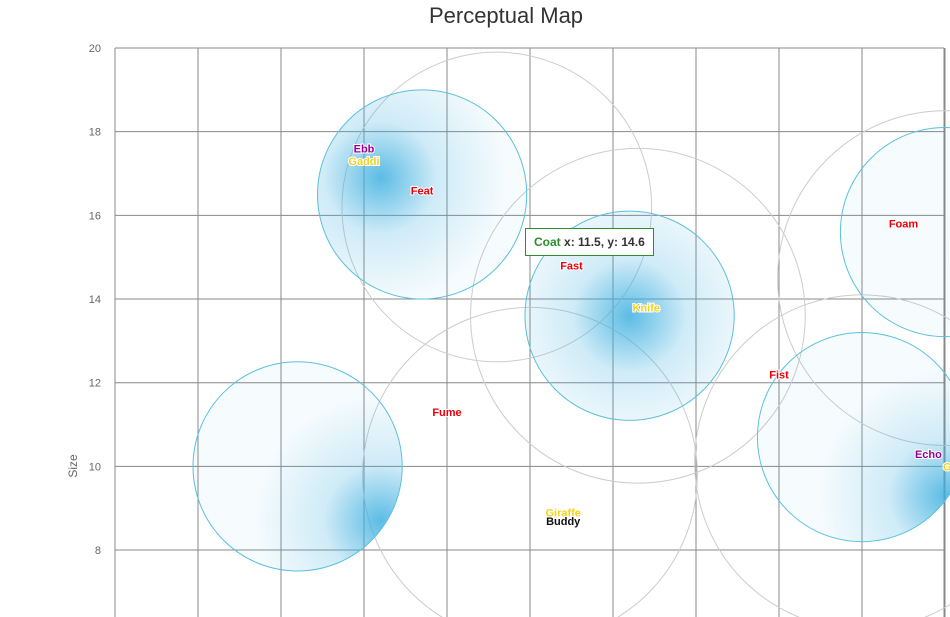 This screenshot has width=950, height=617. Describe the element at coordinates (73, 466) in the screenshot. I see `y-axis-label: Size` at that location.